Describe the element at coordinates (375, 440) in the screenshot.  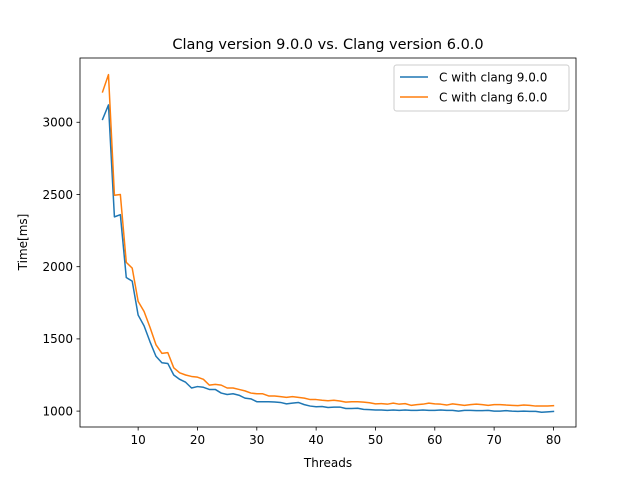
I see `x-tick-label: 50` at that location.